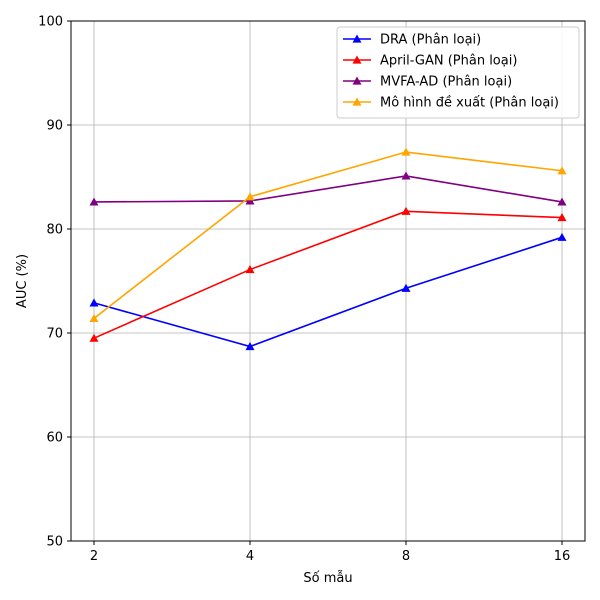 Image resolution: width=600 pixels, height=600 pixels. I want to click on legend-label: DRA (Phân loại), so click(430, 40).